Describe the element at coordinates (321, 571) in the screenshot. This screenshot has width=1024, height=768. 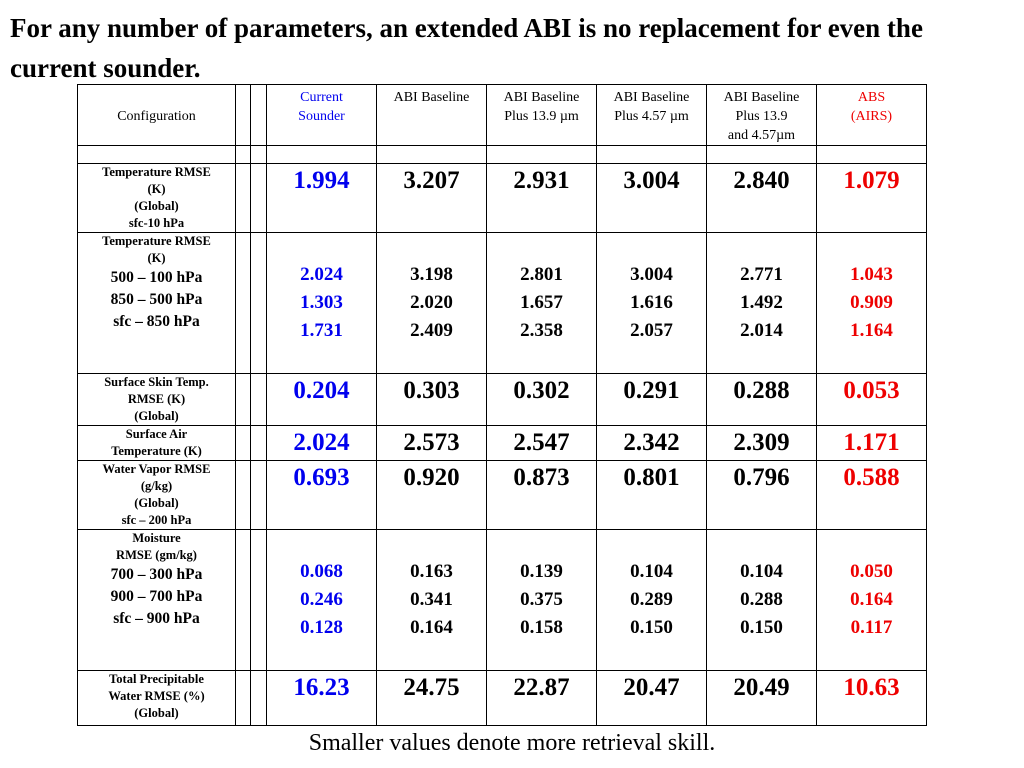
I see `value: 0.068` at that location.